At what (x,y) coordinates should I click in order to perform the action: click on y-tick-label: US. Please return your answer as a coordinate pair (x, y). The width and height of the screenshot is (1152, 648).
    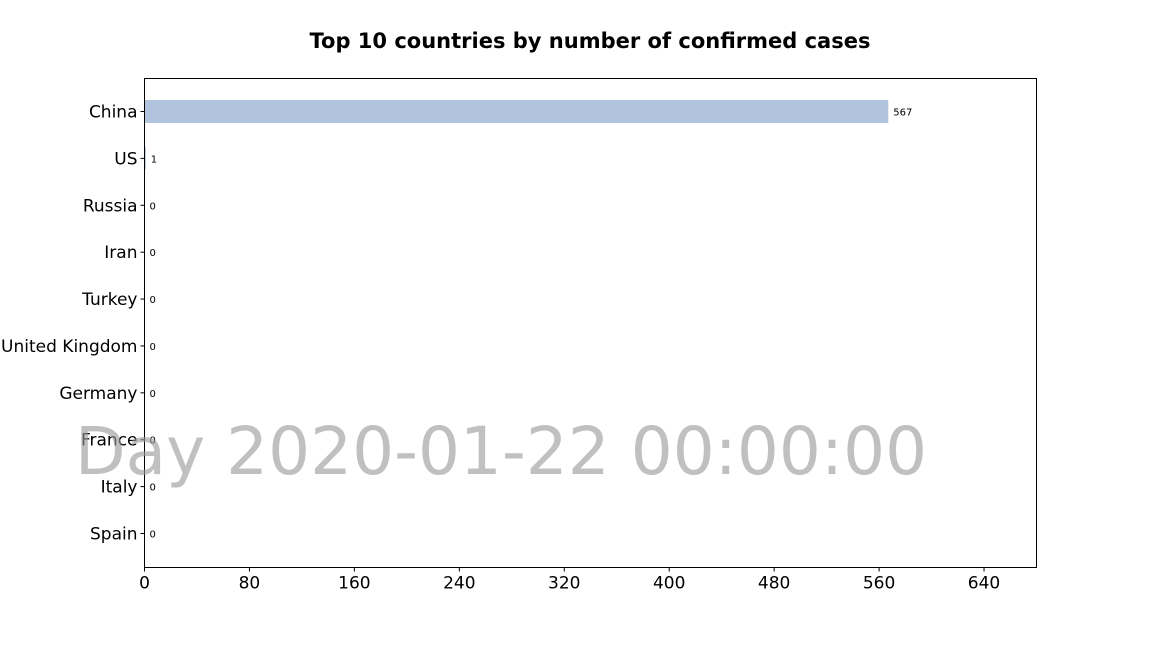
    Looking at the image, I should click on (125, 159).